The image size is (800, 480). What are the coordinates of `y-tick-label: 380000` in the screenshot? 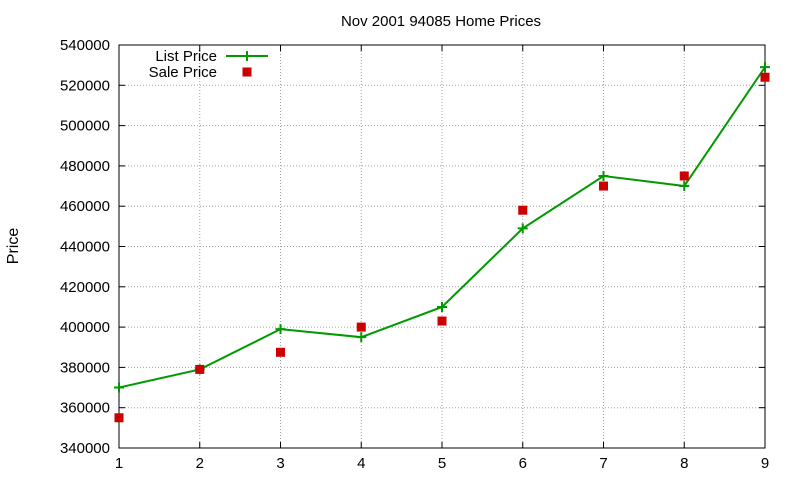 It's located at (85, 367).